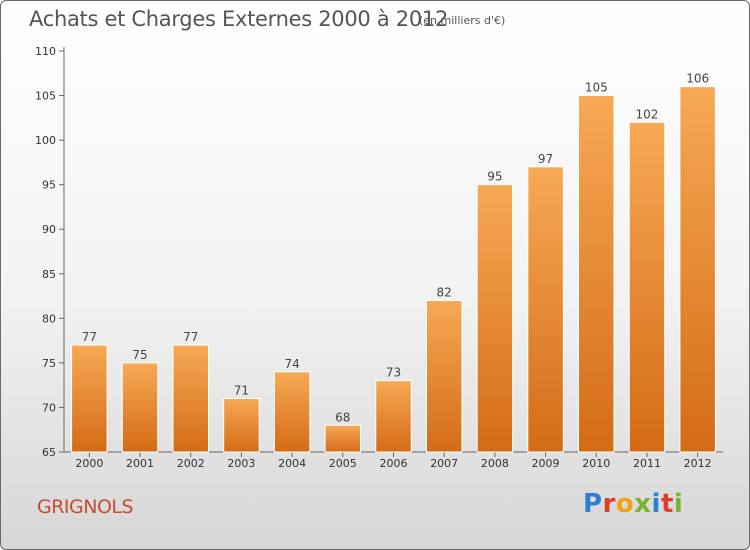 The height and width of the screenshot is (550, 750). What do you see at coordinates (343, 438) in the screenshot?
I see `bar-2005` at bounding box center [343, 438].